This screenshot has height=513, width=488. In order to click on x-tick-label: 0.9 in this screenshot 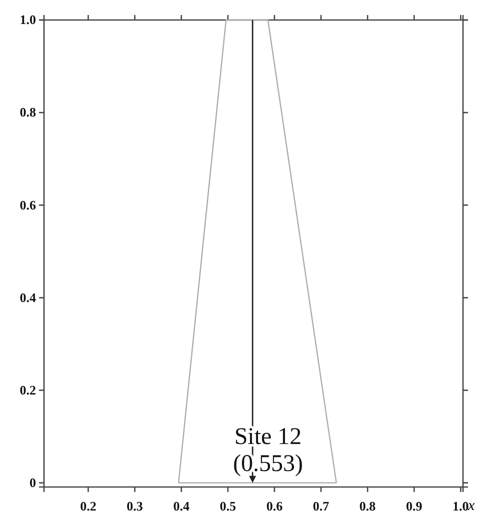, I will do `click(414, 505)`.